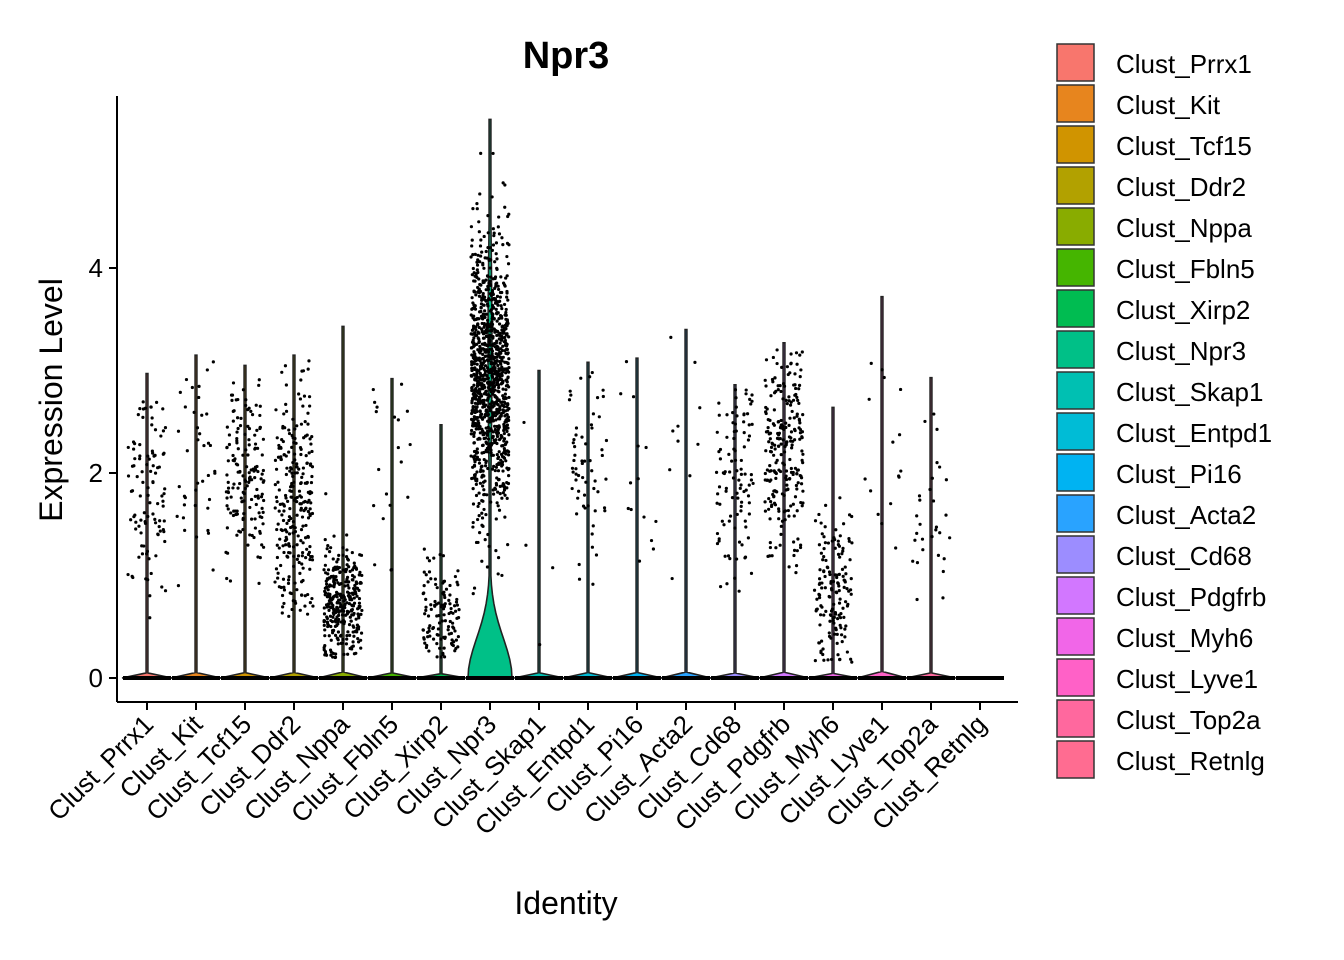 The height and width of the screenshot is (960, 1344). Describe the element at coordinates (490, 678) in the screenshot. I see `zero-points-Clust_Npr3` at that location.